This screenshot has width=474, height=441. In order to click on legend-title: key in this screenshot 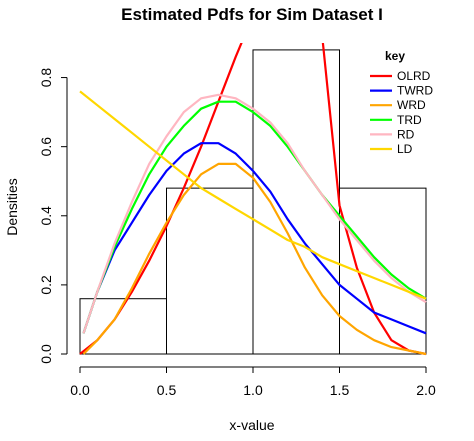, I will do `click(395, 56)`.